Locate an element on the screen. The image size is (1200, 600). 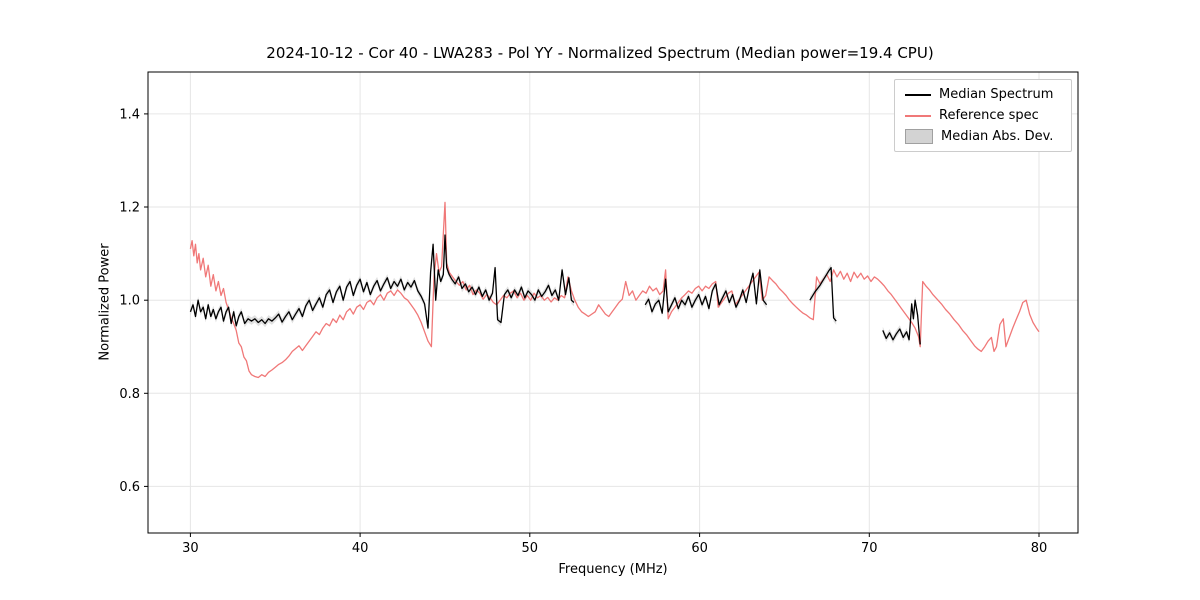
x-tick-label: 40 is located at coordinates (360, 548).